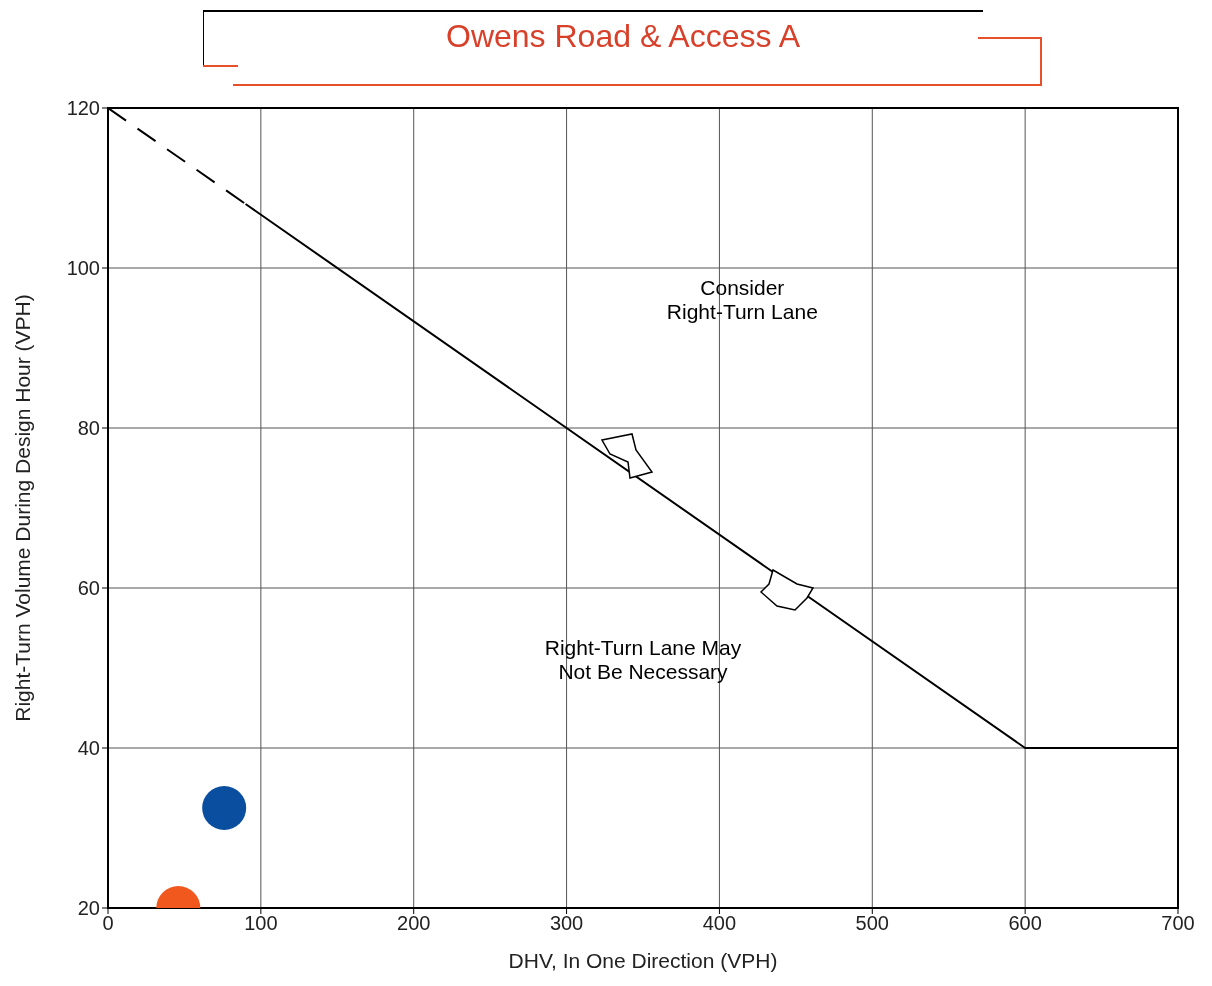 This screenshot has width=1212, height=986. What do you see at coordinates (23, 508) in the screenshot?
I see `y-axis-title: Right-Turn Volume During Design Hour (VPH)` at bounding box center [23, 508].